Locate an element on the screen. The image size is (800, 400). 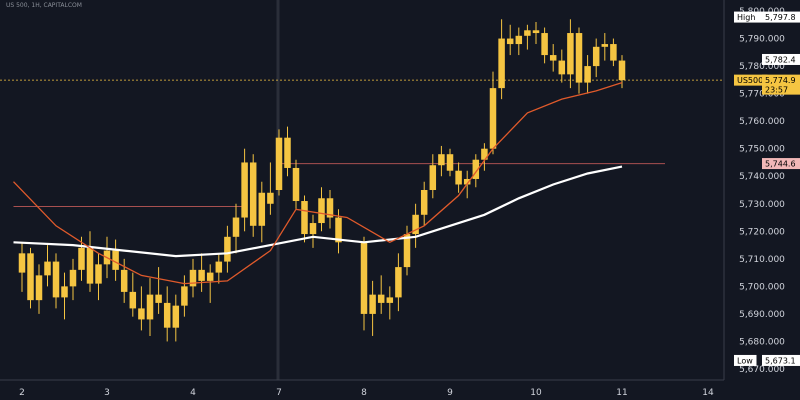
price-label-value: 5,774.9 is located at coordinates (780, 80).